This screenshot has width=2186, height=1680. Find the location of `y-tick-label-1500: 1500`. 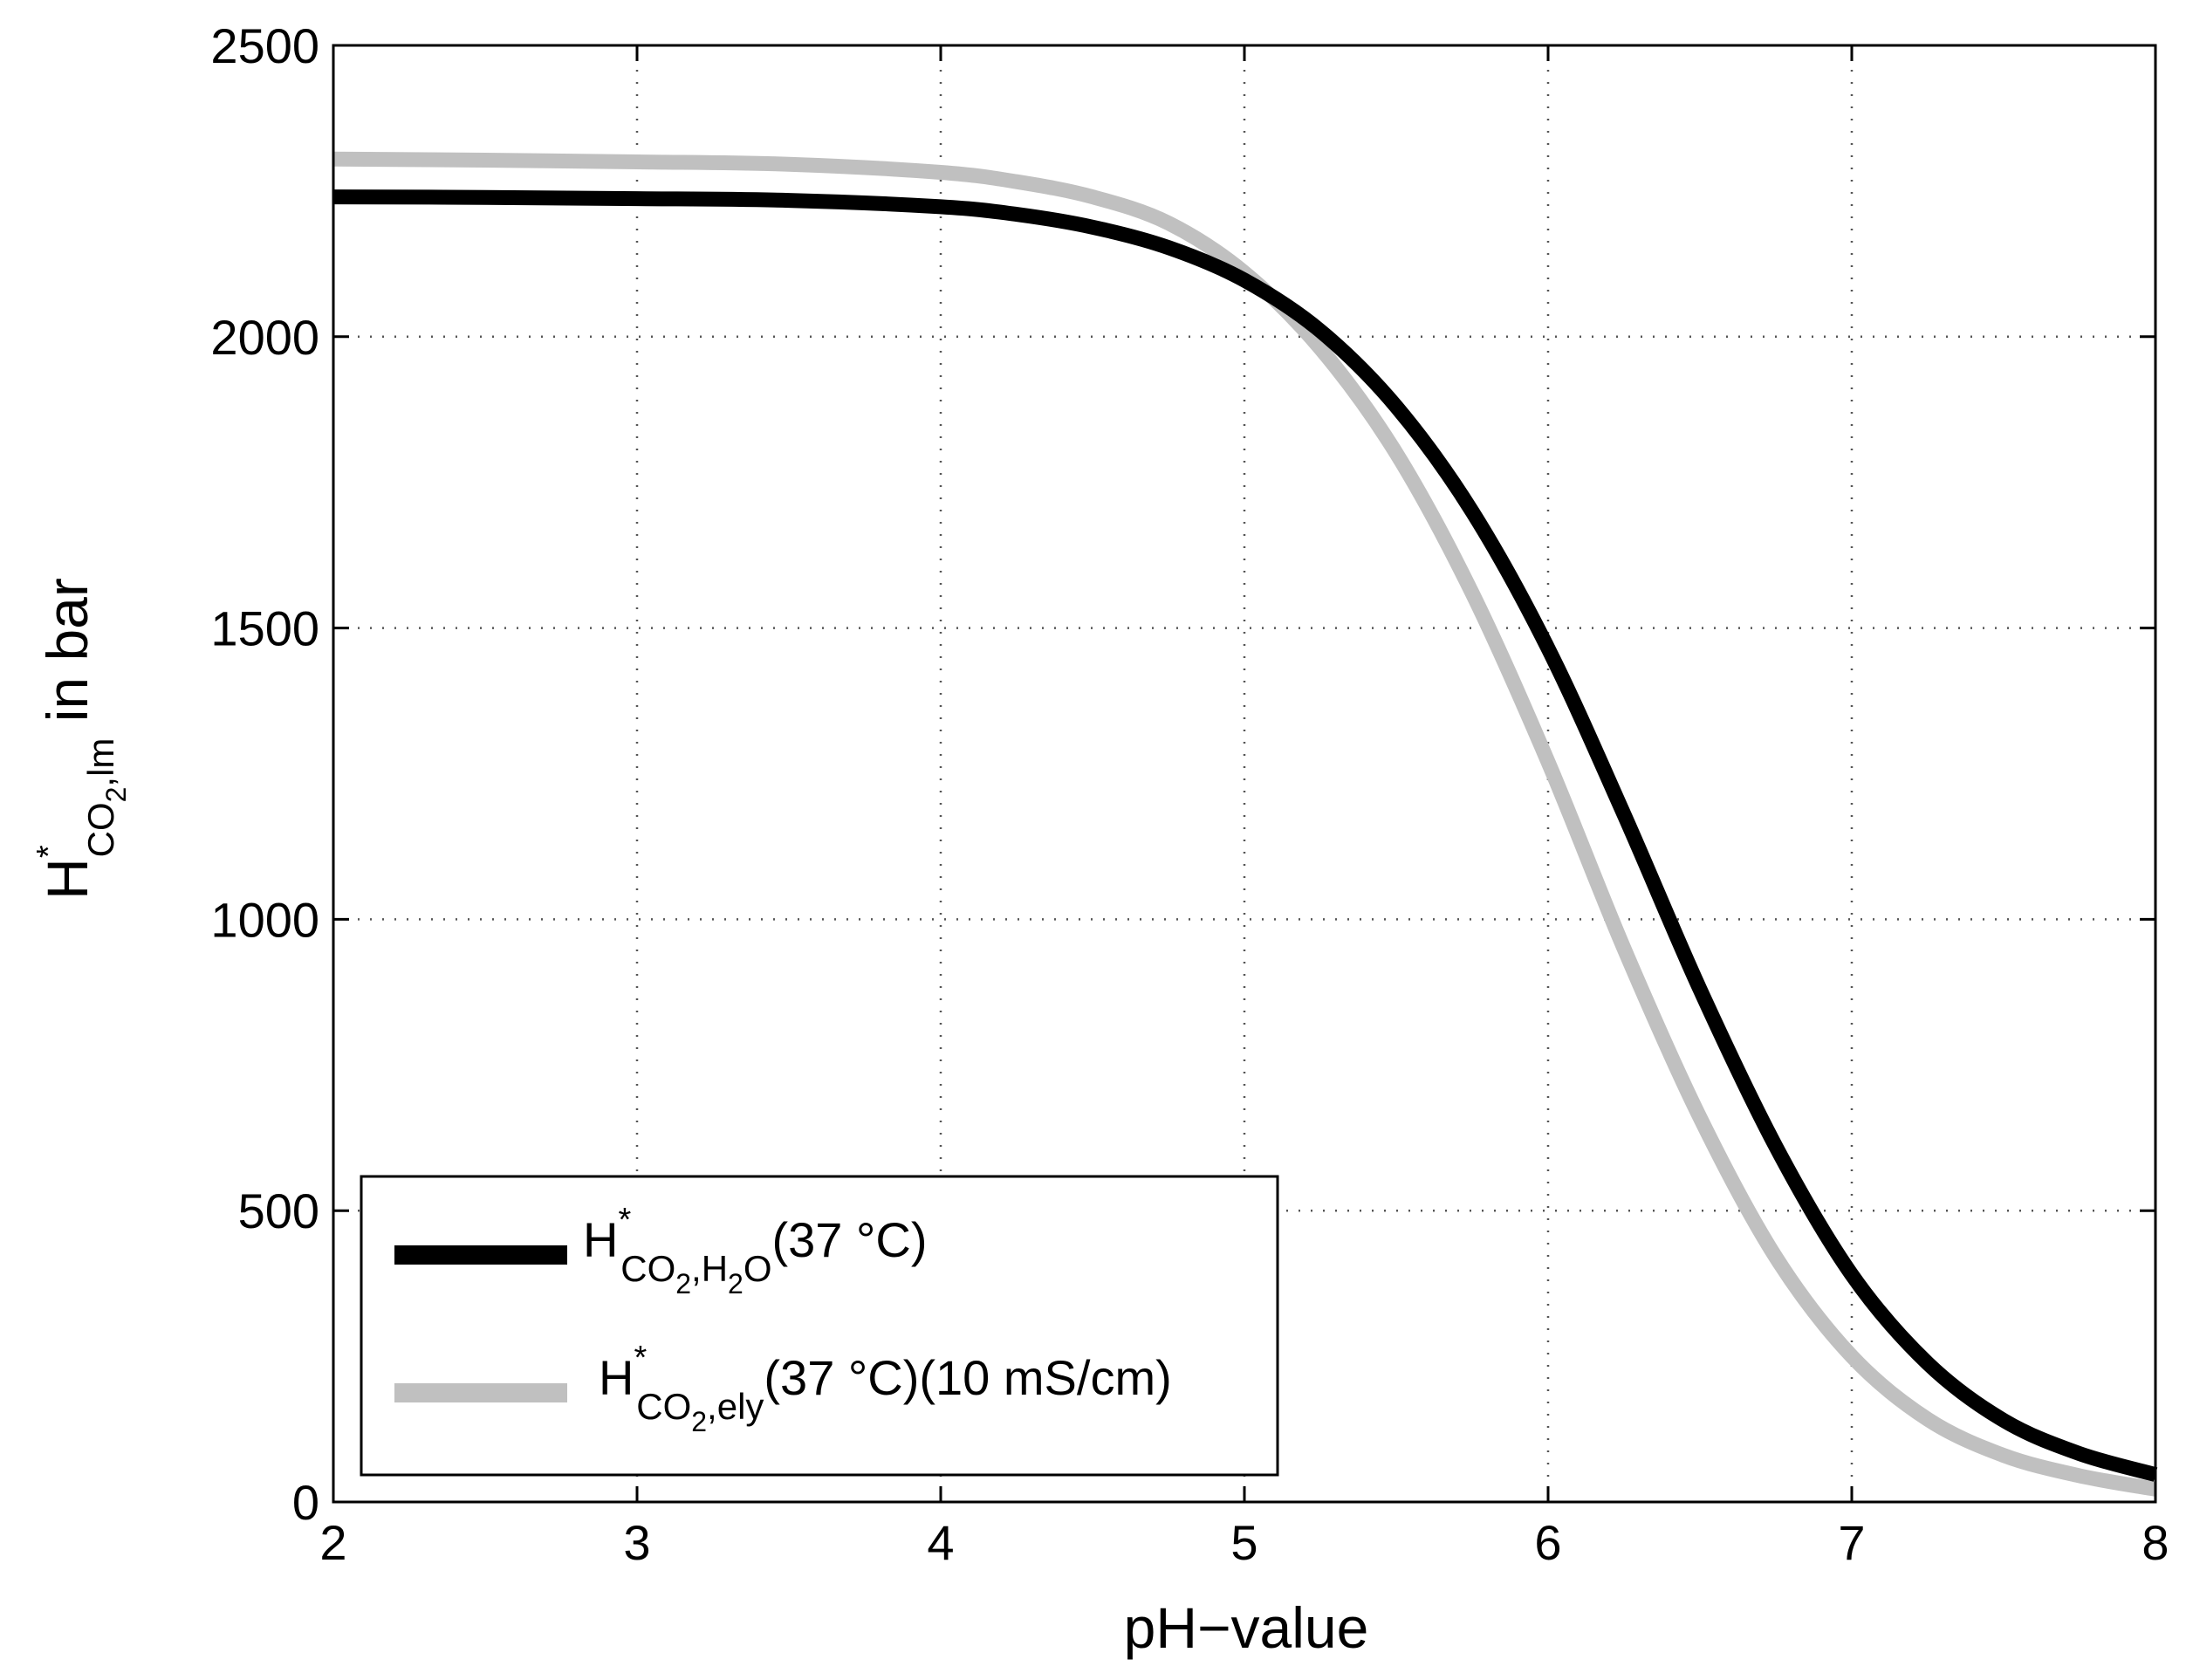

y-tick-label-1500: 1500 is located at coordinates (264, 628).